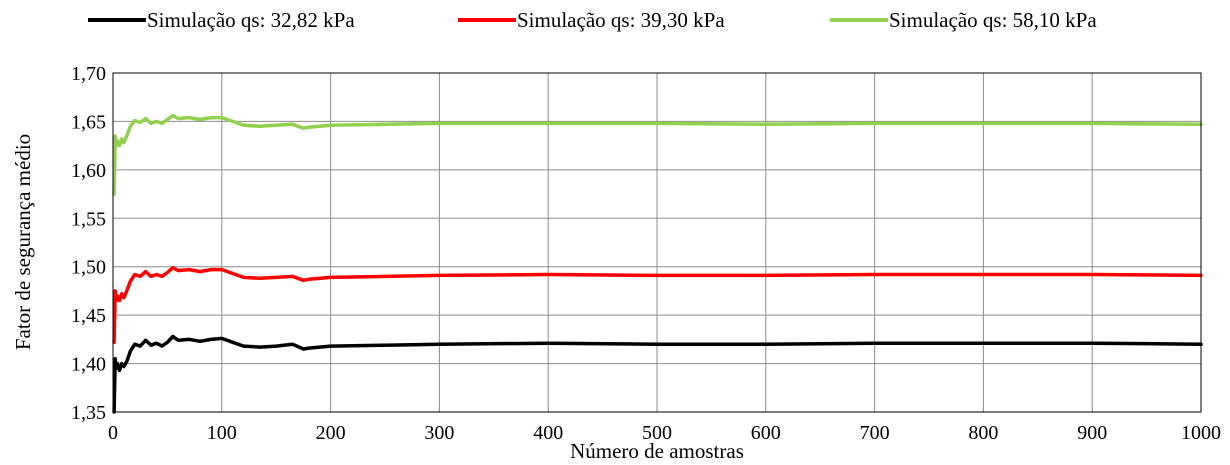  I want to click on x-tick-label: 100, so click(222, 433).